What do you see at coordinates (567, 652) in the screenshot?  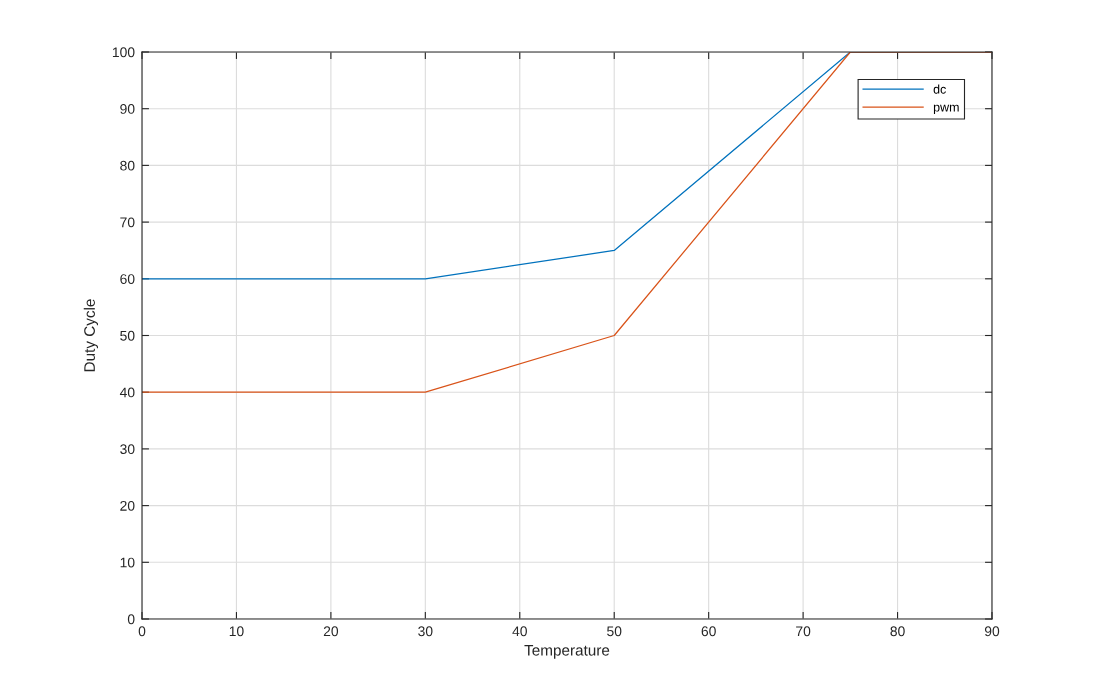 I see `x-axis-title: Temperature` at bounding box center [567, 652].